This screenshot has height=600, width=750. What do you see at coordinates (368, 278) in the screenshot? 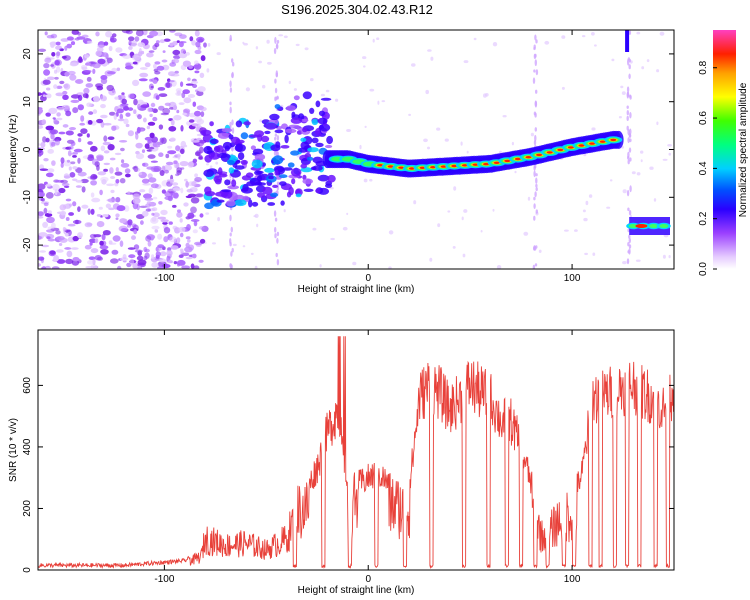
I see `spectrogram-xtick-label: 0` at bounding box center [368, 278].